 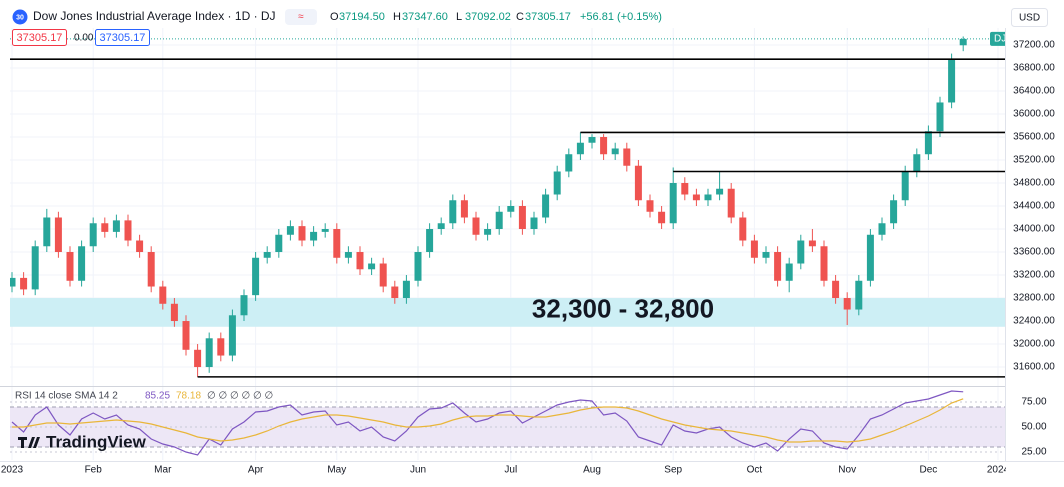 I want to click on ohlc-key: H, so click(x=397, y=17).